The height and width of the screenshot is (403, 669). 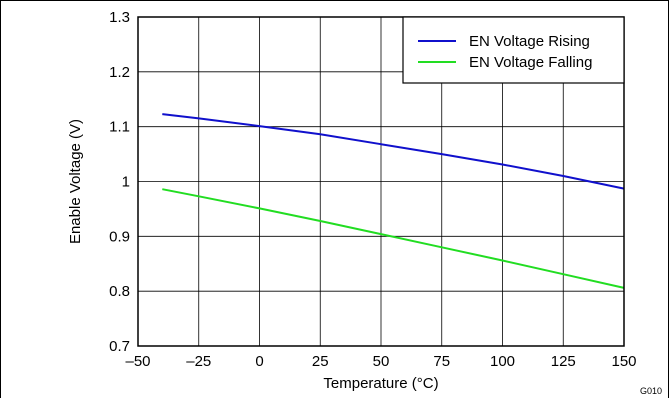 What do you see at coordinates (563, 361) in the screenshot?
I see `x-tick-label: 125` at bounding box center [563, 361].